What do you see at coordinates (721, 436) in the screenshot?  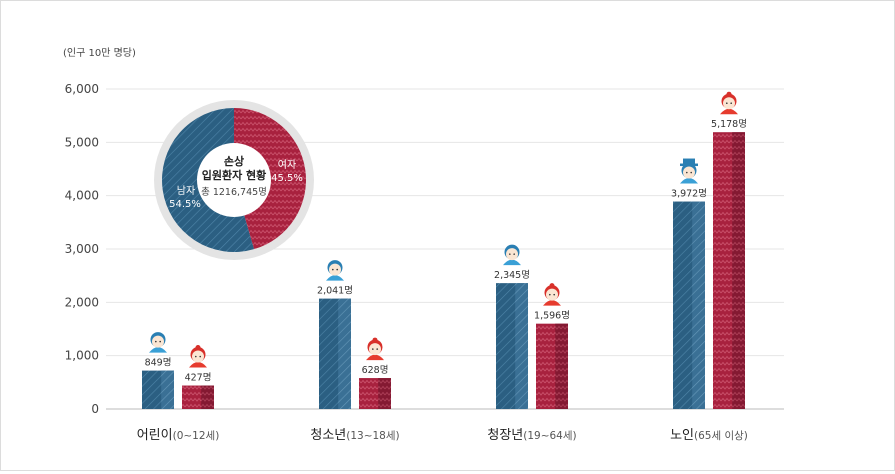 I see `category-range: (65세 이상)` at bounding box center [721, 436].